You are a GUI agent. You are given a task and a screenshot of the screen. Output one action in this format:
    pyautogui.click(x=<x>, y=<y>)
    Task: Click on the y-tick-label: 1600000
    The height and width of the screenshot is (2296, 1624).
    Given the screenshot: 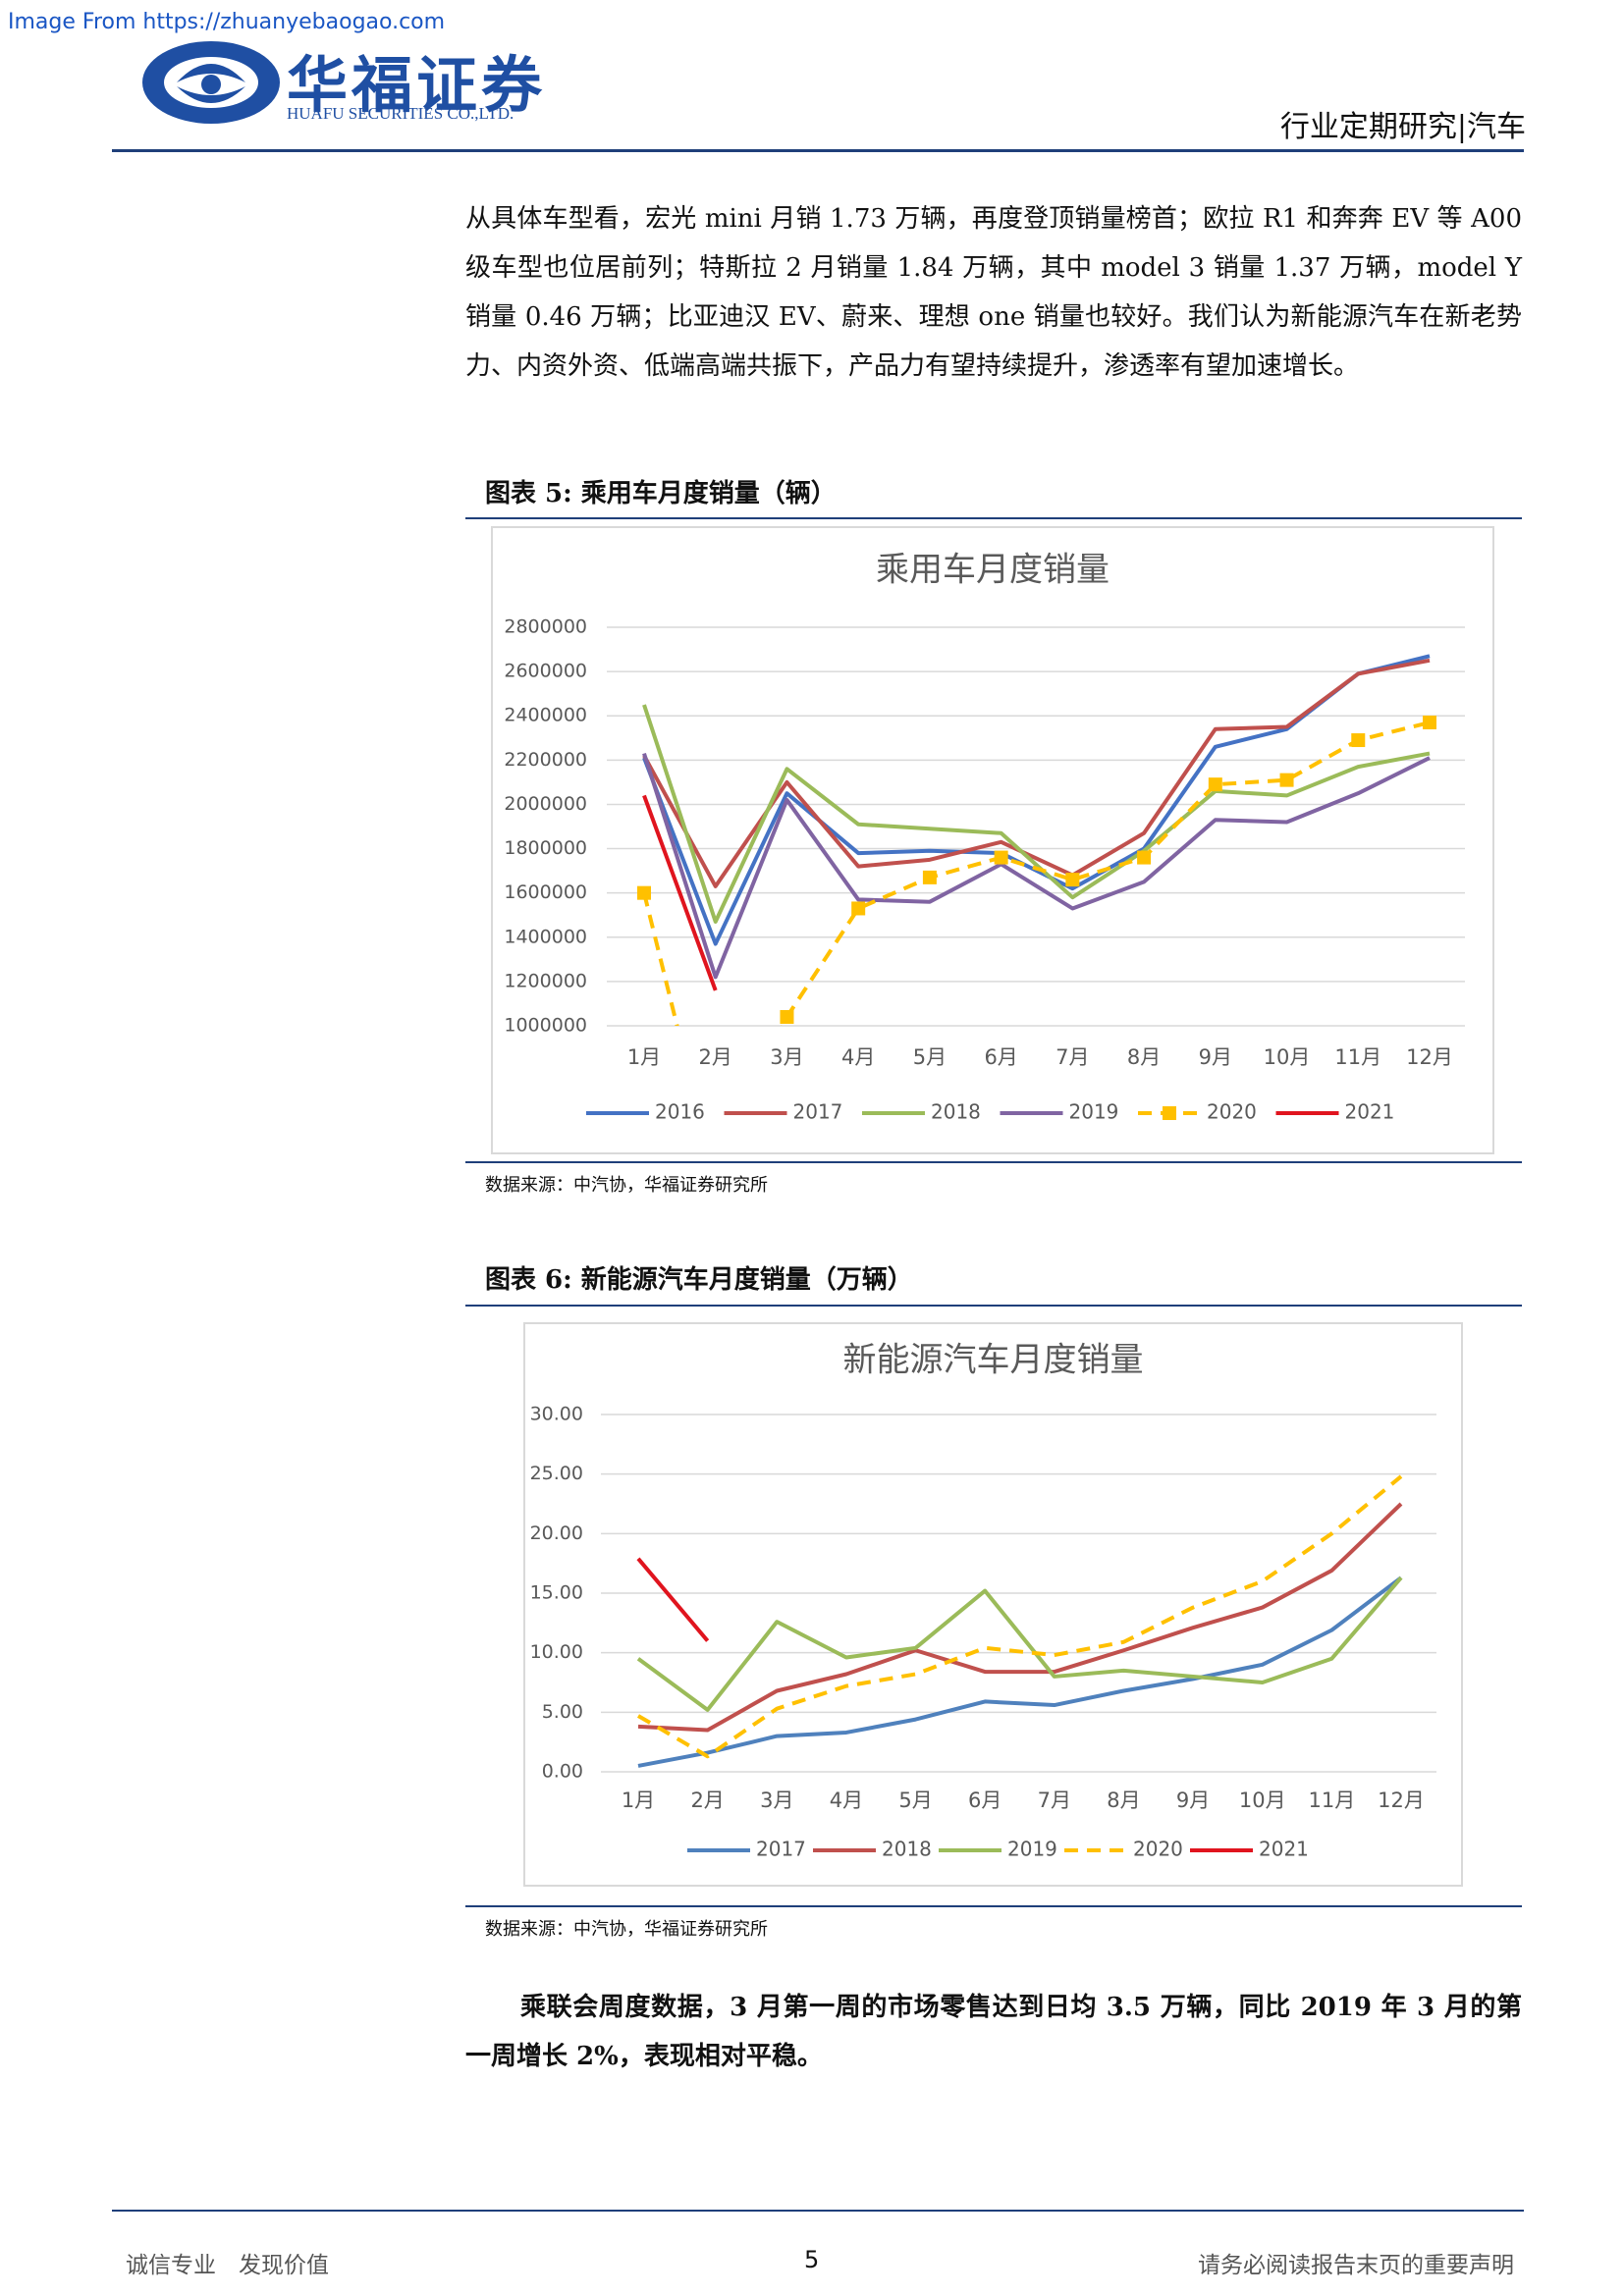 What is the action you would take?
    pyautogui.click(x=545, y=892)
    